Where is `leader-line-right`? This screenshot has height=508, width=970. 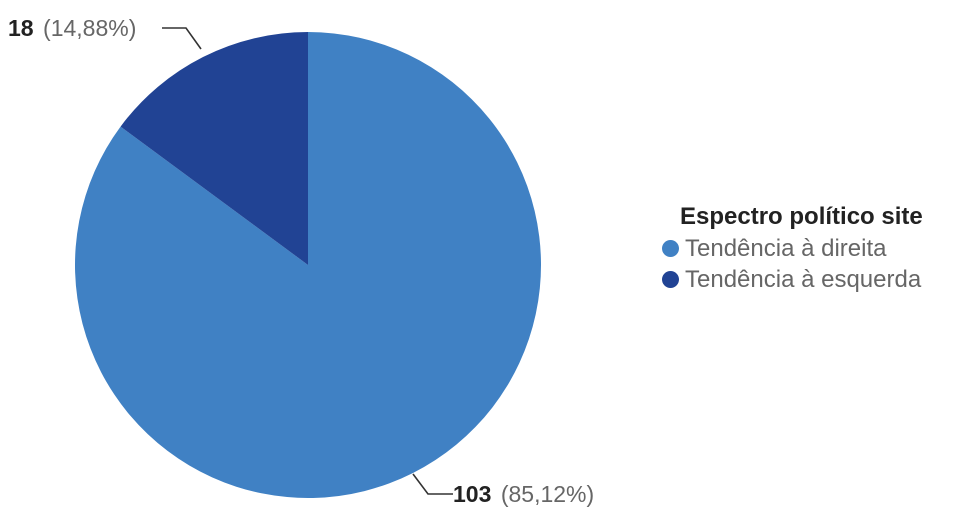
leader-line-right is located at coordinates (432, 484).